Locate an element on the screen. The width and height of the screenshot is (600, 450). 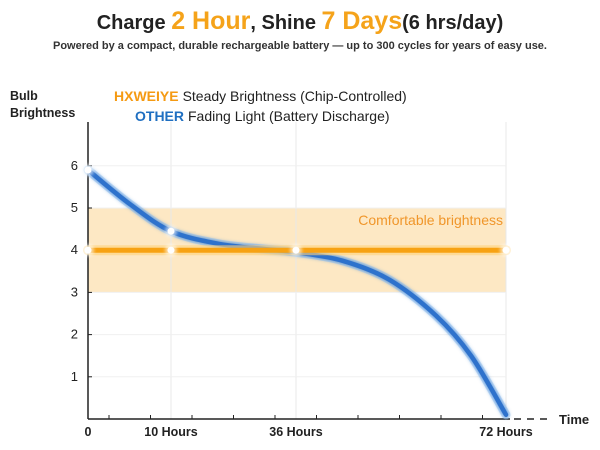
x-tick-label: 10 Hours is located at coordinates (171, 432).